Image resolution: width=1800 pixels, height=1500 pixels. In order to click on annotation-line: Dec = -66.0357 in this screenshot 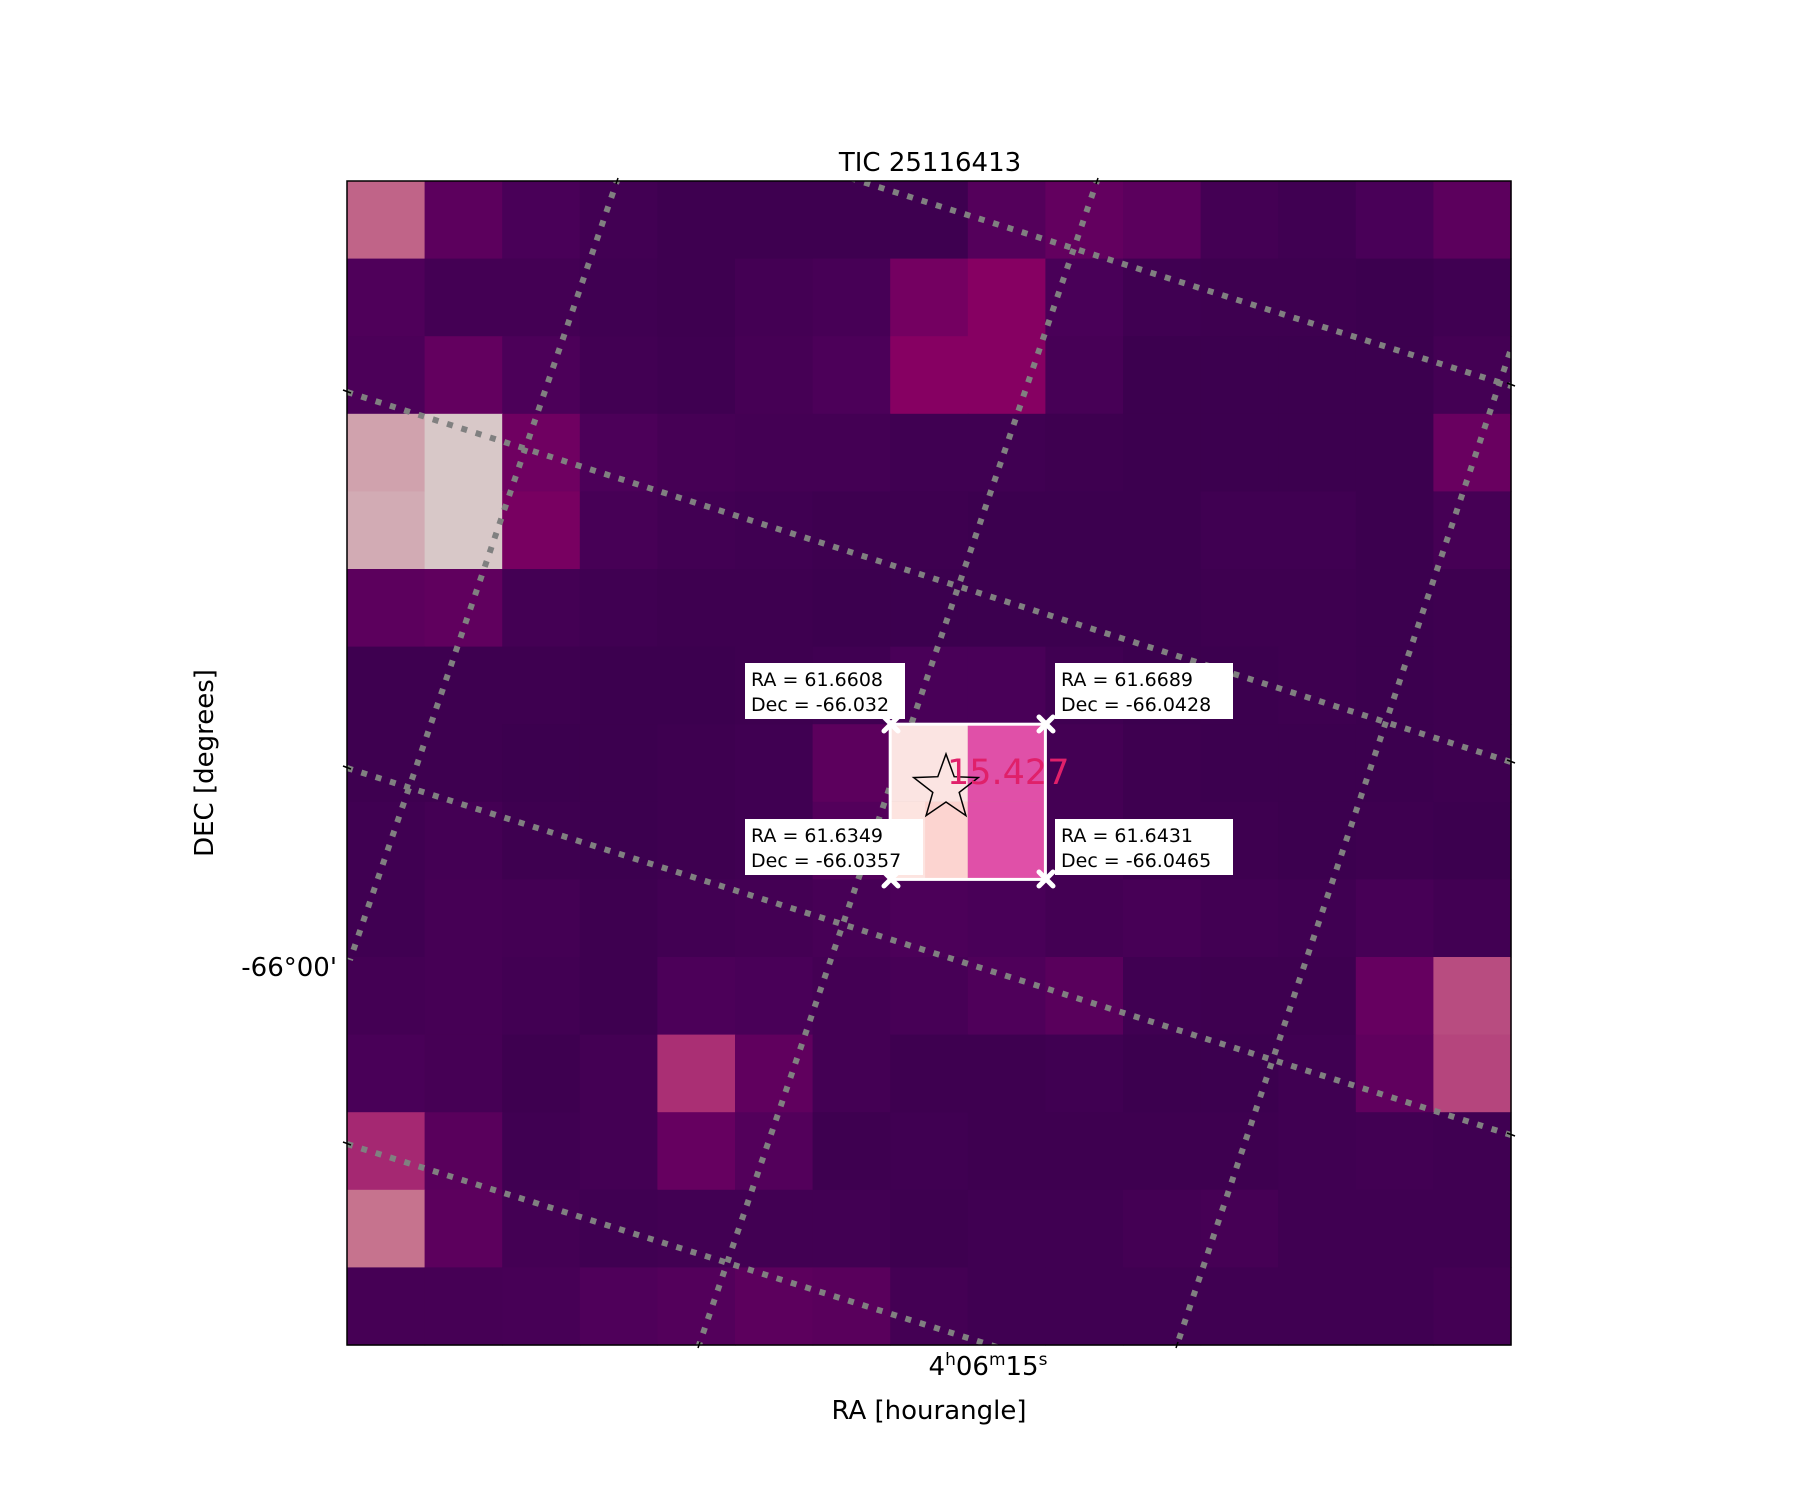, I will do `click(826, 861)`.